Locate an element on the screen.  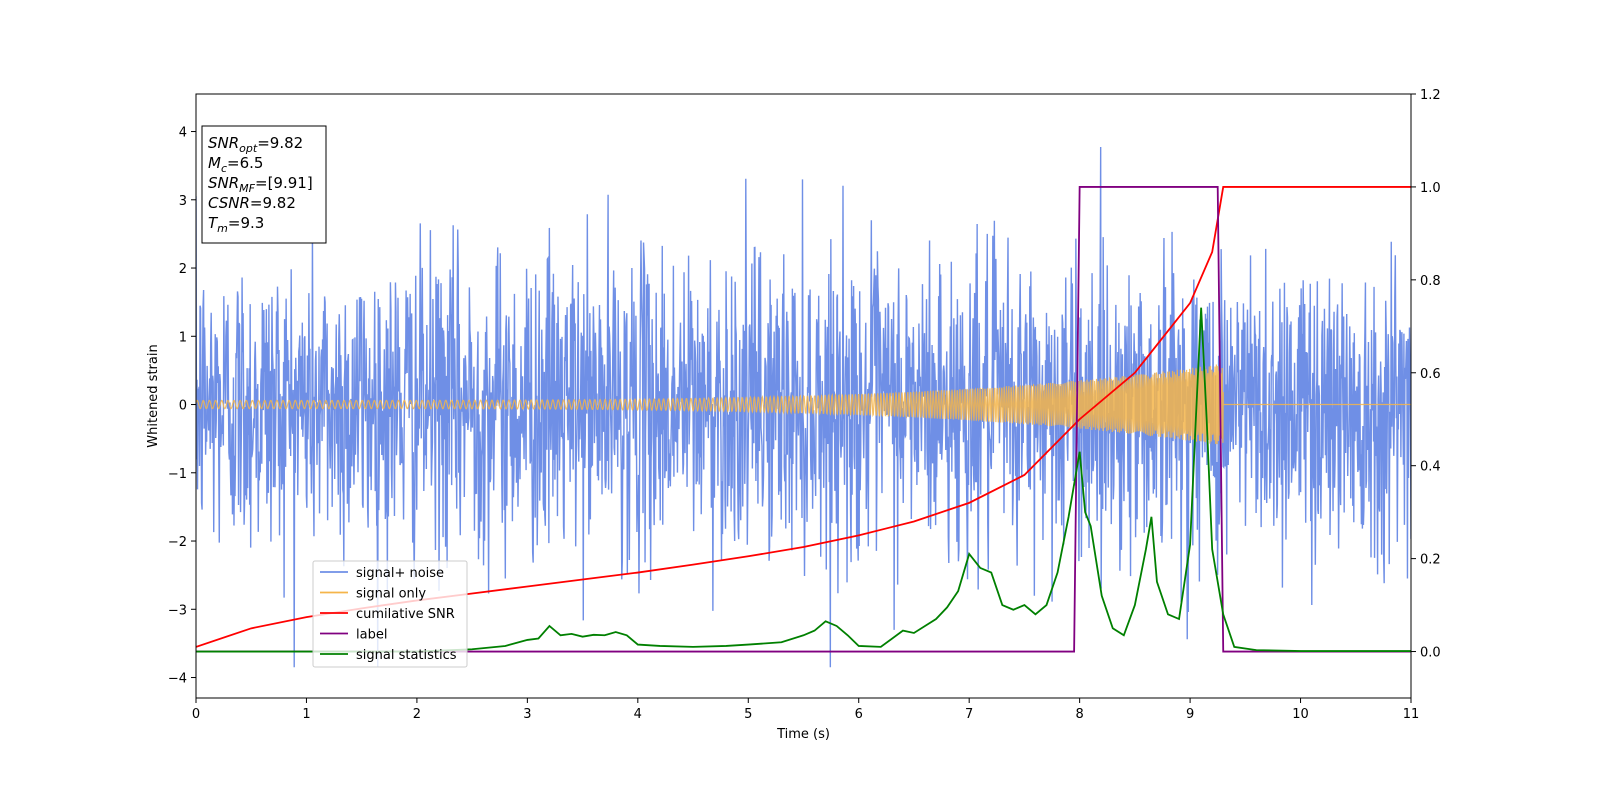
x-tick-label: 7 is located at coordinates (969, 714).